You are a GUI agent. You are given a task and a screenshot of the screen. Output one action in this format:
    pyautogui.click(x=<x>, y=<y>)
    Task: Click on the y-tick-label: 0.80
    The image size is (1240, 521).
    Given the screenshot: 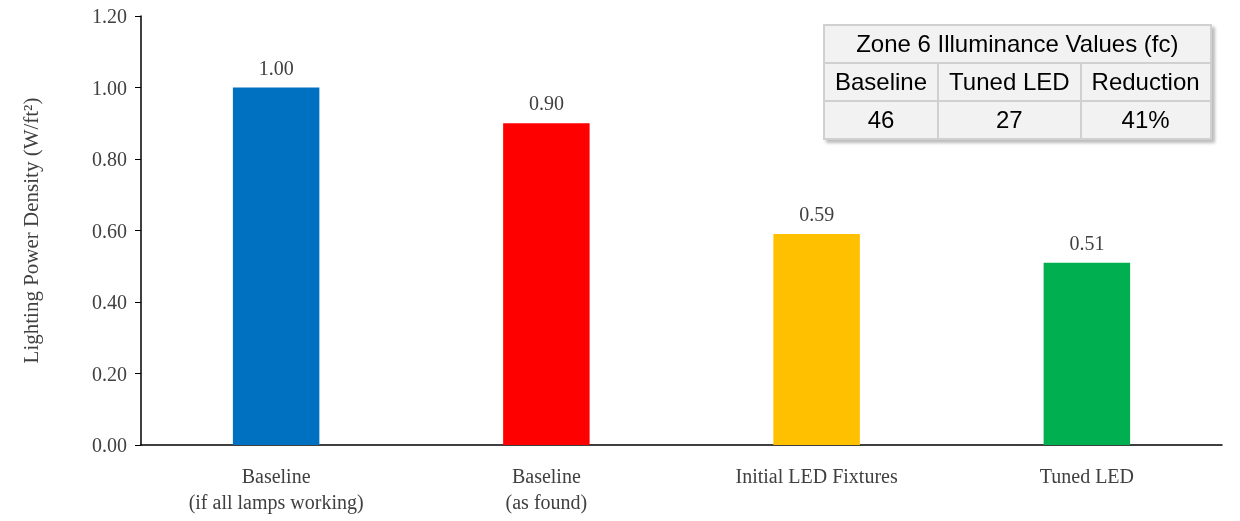 What is the action you would take?
    pyautogui.click(x=109, y=159)
    